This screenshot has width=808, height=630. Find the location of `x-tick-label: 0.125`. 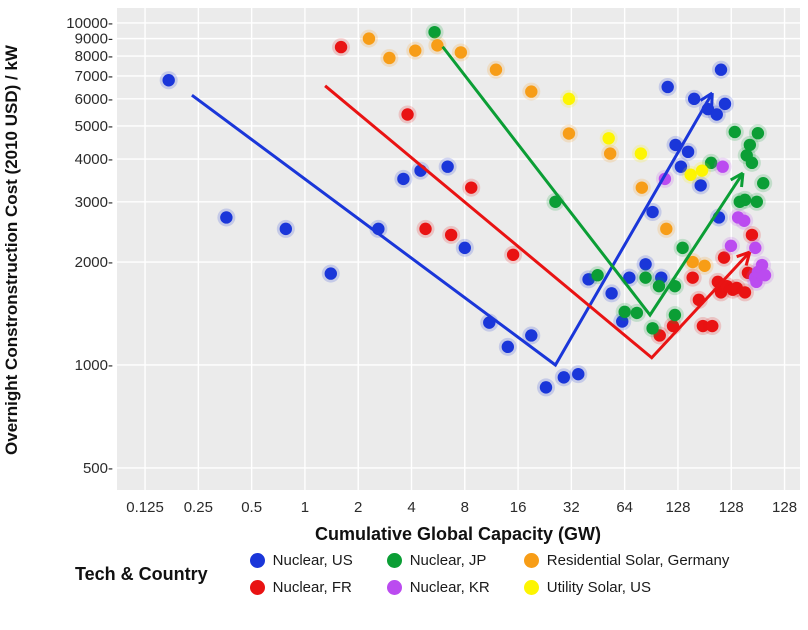

x-tick-label: 0.125 is located at coordinates (145, 507).